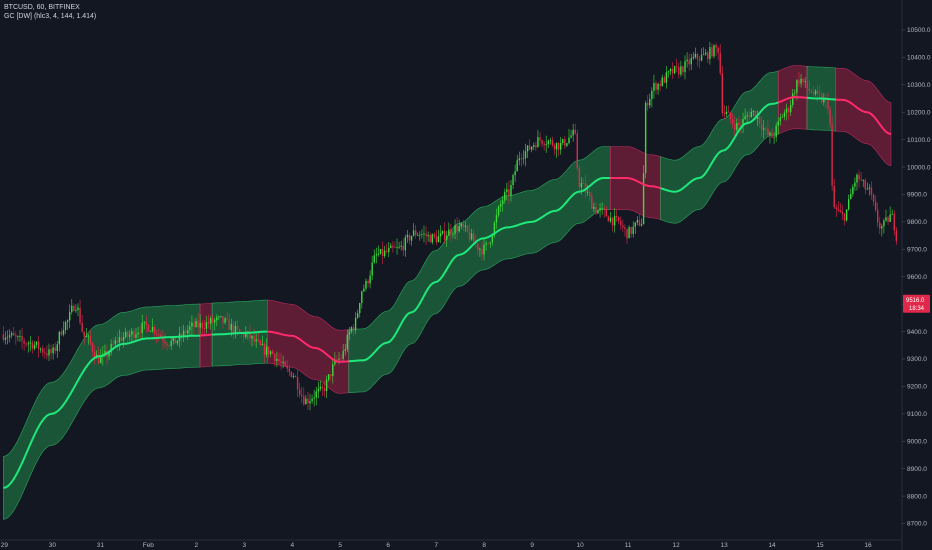 Image resolution: width=932 pixels, height=550 pixels. What do you see at coordinates (915, 301) in the screenshot?
I see `last-price-label: 9516.0` at bounding box center [915, 301].